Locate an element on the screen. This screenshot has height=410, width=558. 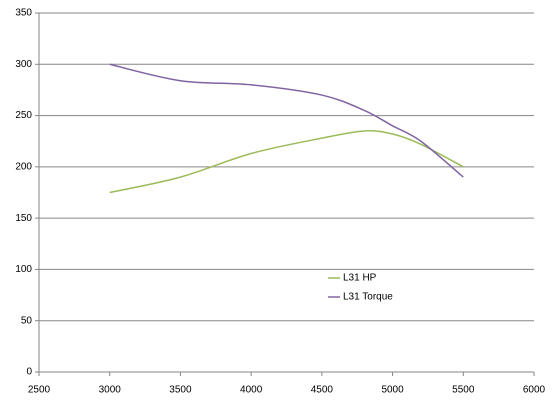
y-tick-label: 350 is located at coordinates (23, 13).